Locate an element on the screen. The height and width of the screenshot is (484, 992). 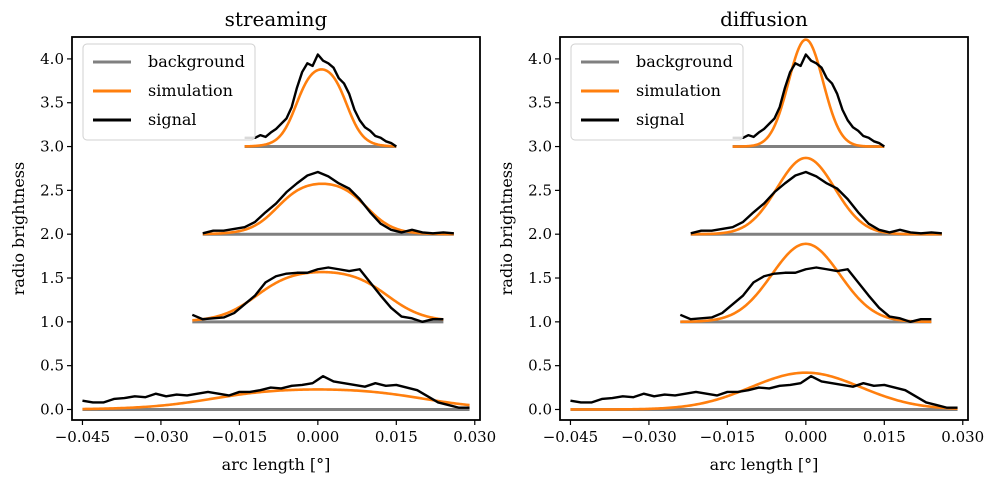
panel-title: streaming is located at coordinates (276, 19).